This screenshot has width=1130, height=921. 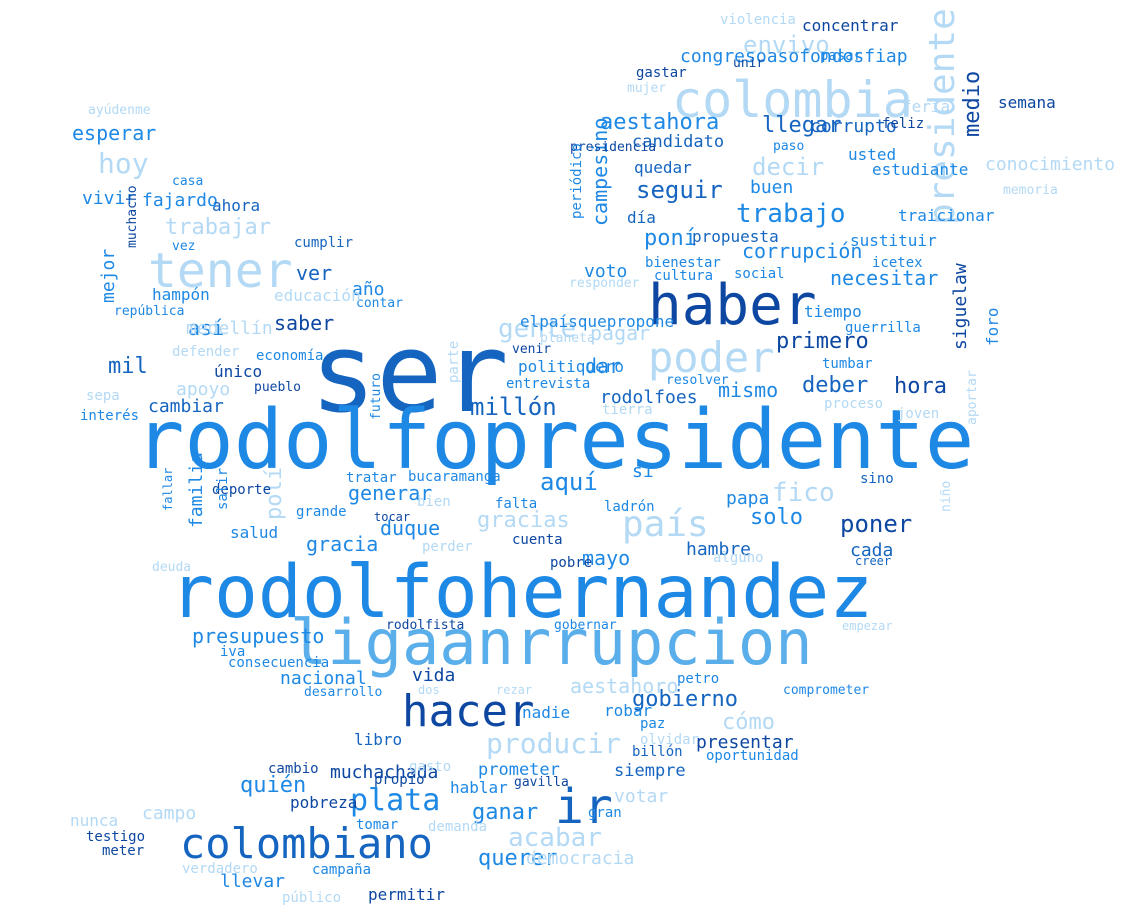 I want to click on word-defender: defender, so click(x=206, y=352).